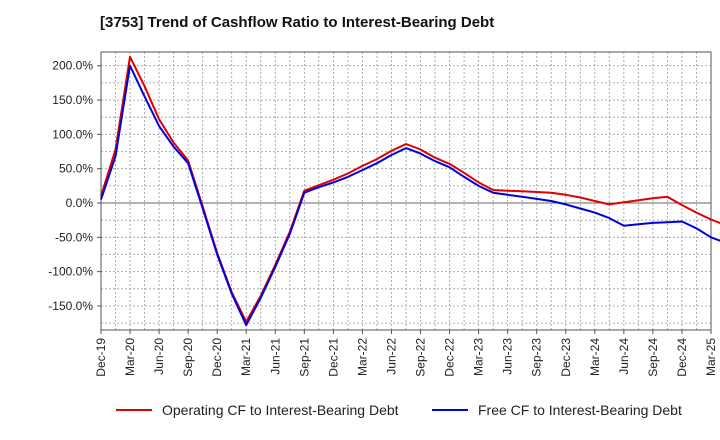 Image resolution: width=720 pixels, height=440 pixels. What do you see at coordinates (72, 100) in the screenshot?
I see `y-tick-label: 150.0%` at bounding box center [72, 100].